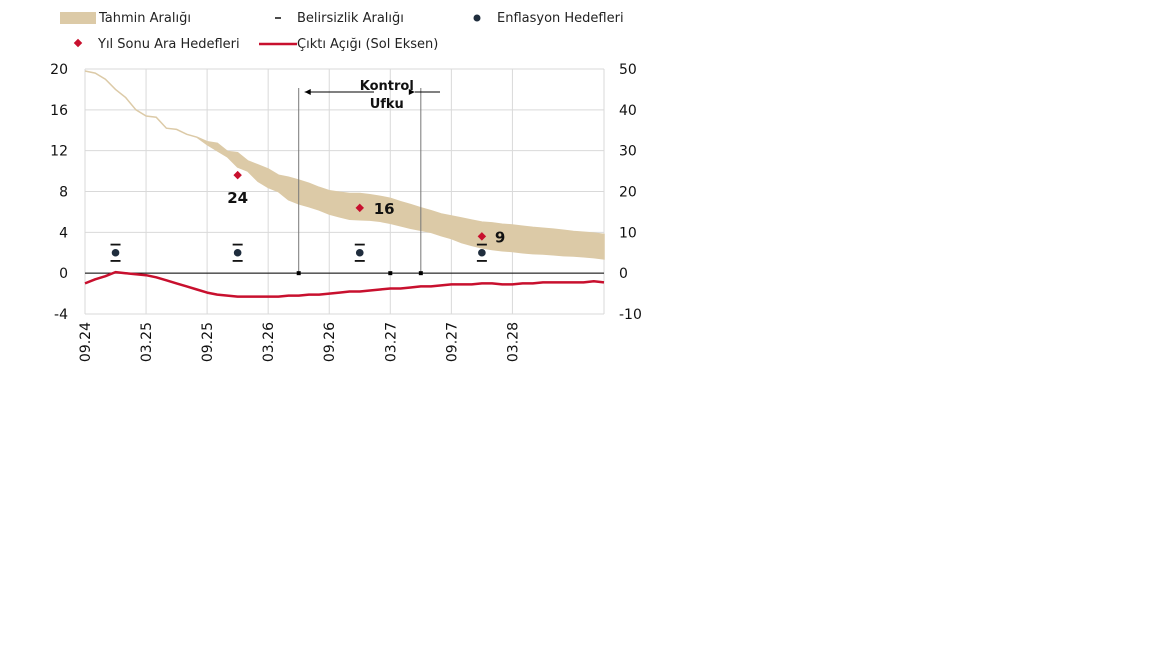  I want to click on x-tick-label: 03.26, so click(269, 342).